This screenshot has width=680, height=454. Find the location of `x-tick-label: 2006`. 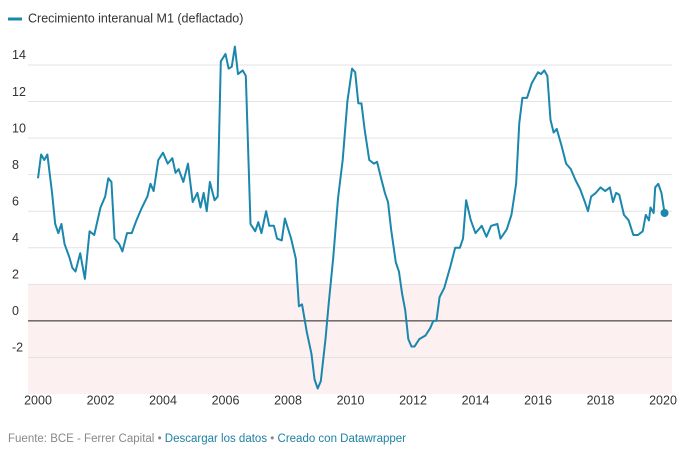

x-tick-label: 2006 is located at coordinates (226, 400).